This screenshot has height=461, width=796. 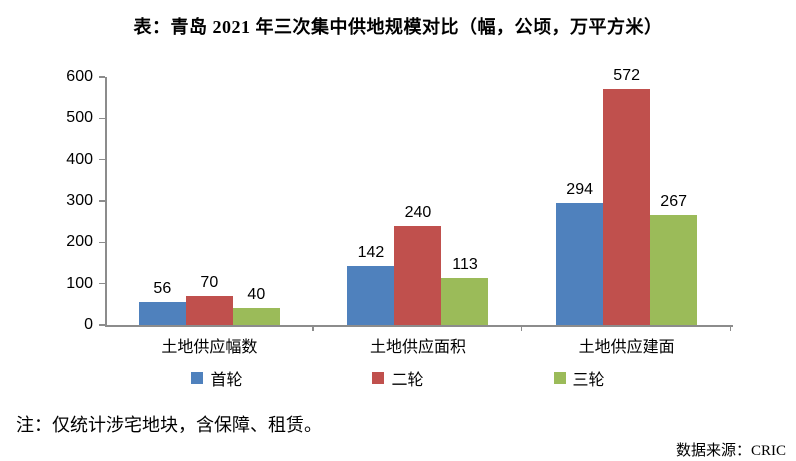 I want to click on bar: 142, so click(x=371, y=284).